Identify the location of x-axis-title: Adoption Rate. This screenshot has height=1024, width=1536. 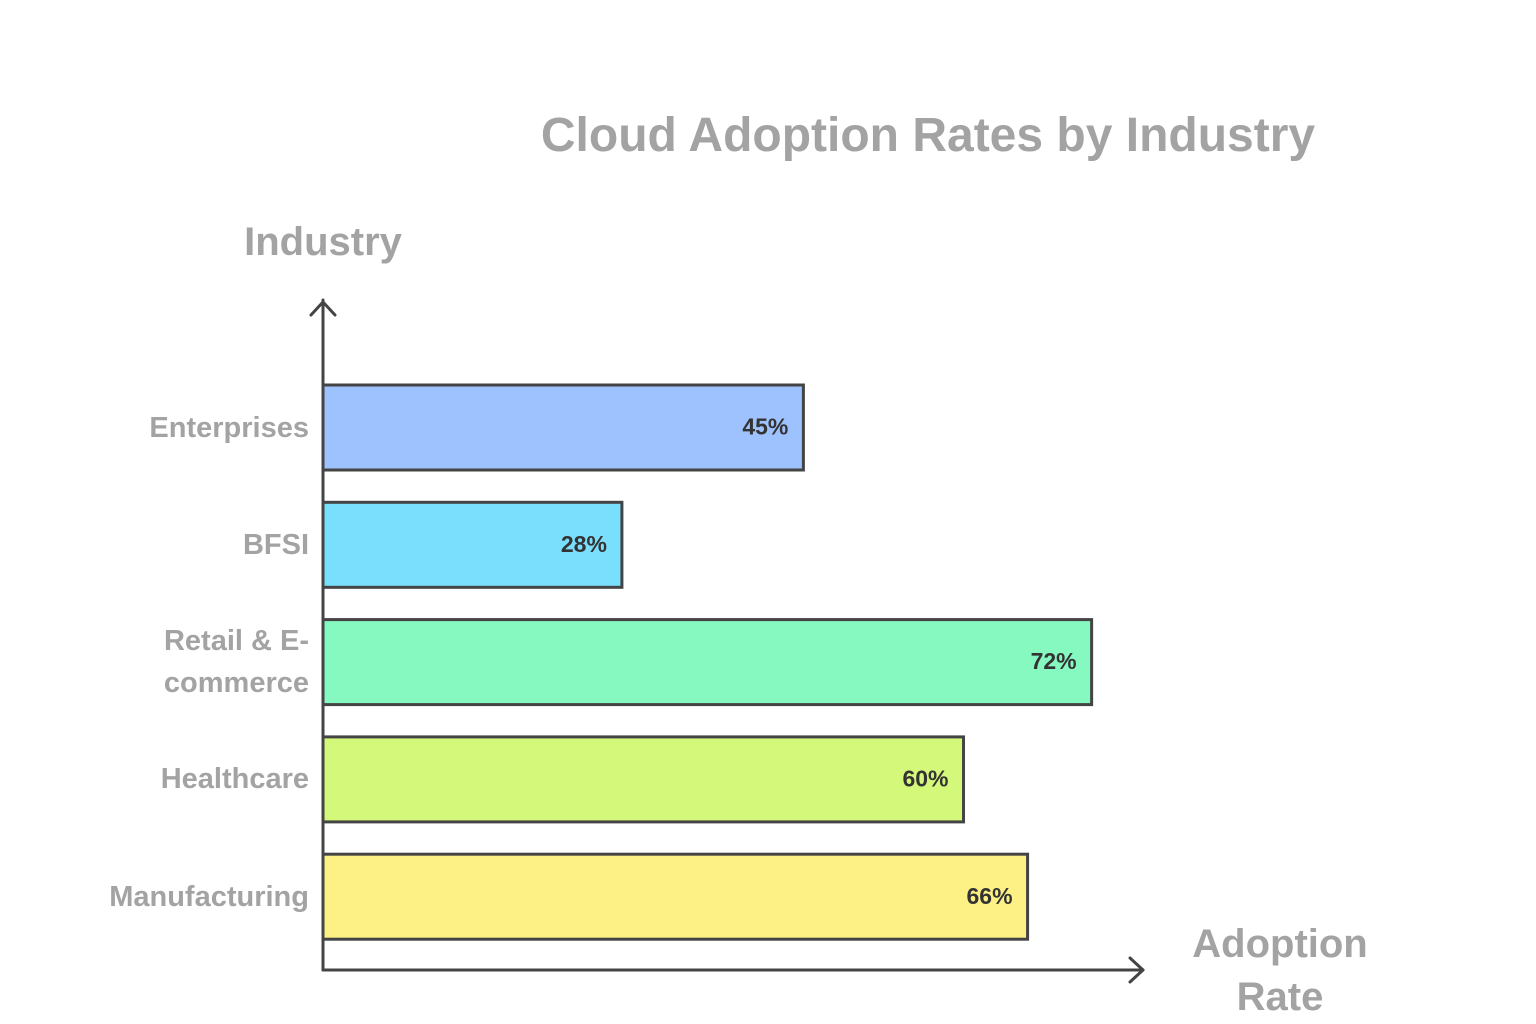
(1280, 970).